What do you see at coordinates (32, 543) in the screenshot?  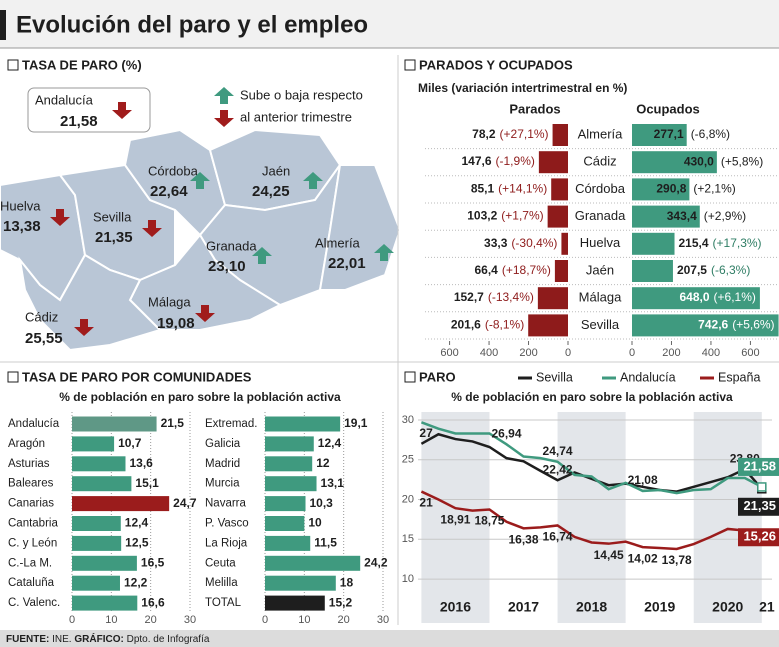 I see `category-label: C. y León` at bounding box center [32, 543].